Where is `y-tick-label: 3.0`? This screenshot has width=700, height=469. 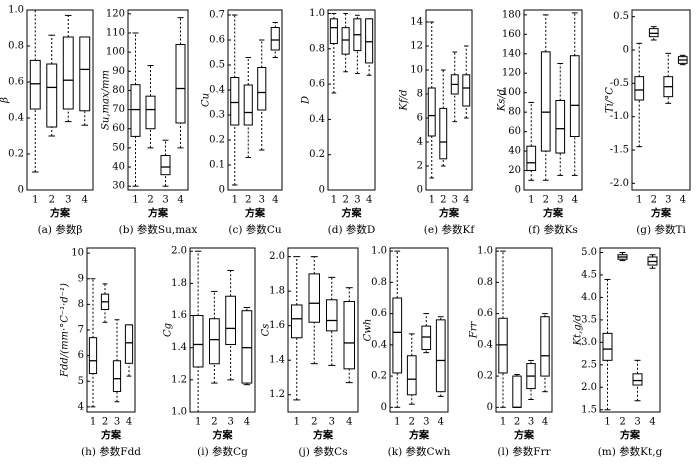 y-tick-label: 3.0 is located at coordinates (589, 342).